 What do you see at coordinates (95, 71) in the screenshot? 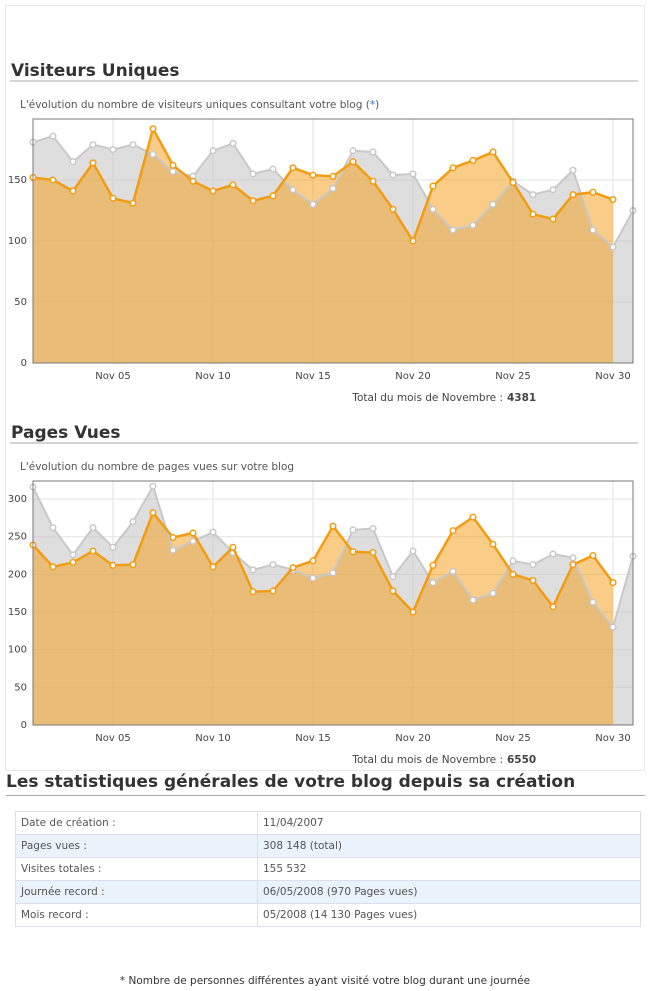
I see `chart-title: Visiteurs Uniques` at bounding box center [95, 71].